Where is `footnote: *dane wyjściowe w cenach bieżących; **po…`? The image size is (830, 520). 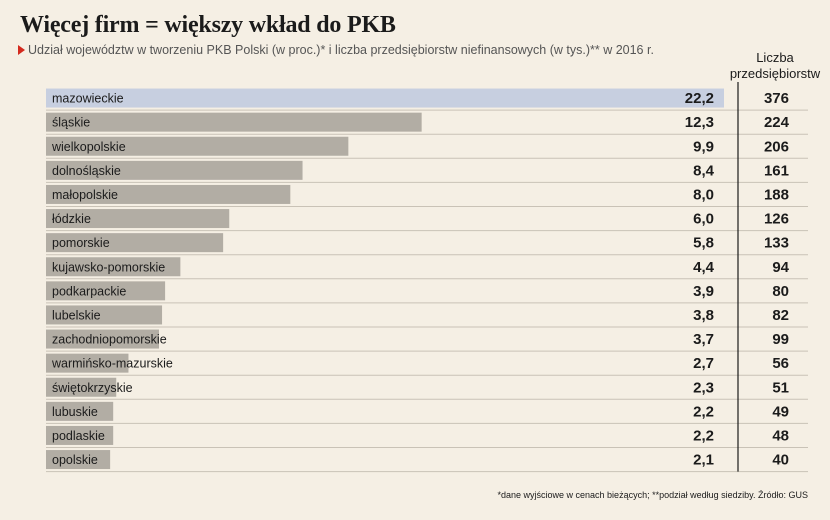
footnote: *dane wyjściowe w cenach bieżących; **po… is located at coordinates (653, 495).